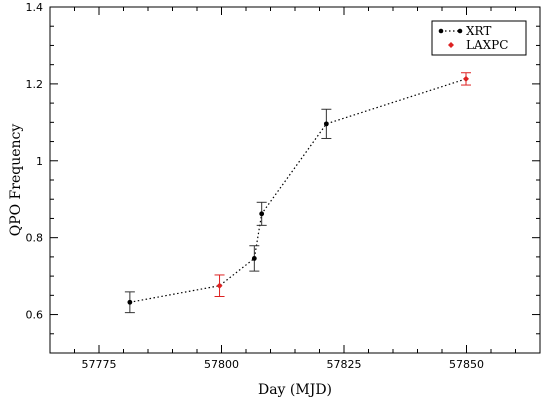 The image size is (545, 401). I want to click on y-tick-label: 1.4, so click(35, 7).